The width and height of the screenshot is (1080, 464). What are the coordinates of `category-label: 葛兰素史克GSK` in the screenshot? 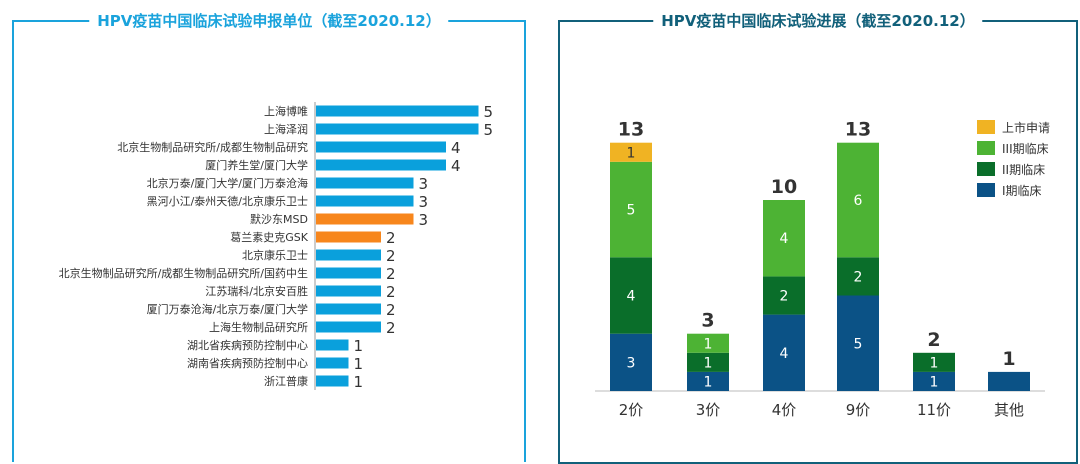 It's located at (269, 237).